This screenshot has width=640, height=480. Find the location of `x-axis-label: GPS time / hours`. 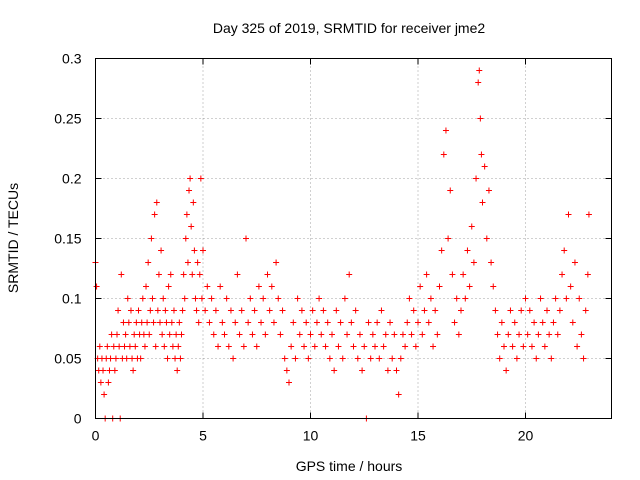

x-axis-label: GPS time / hours is located at coordinates (349, 466).